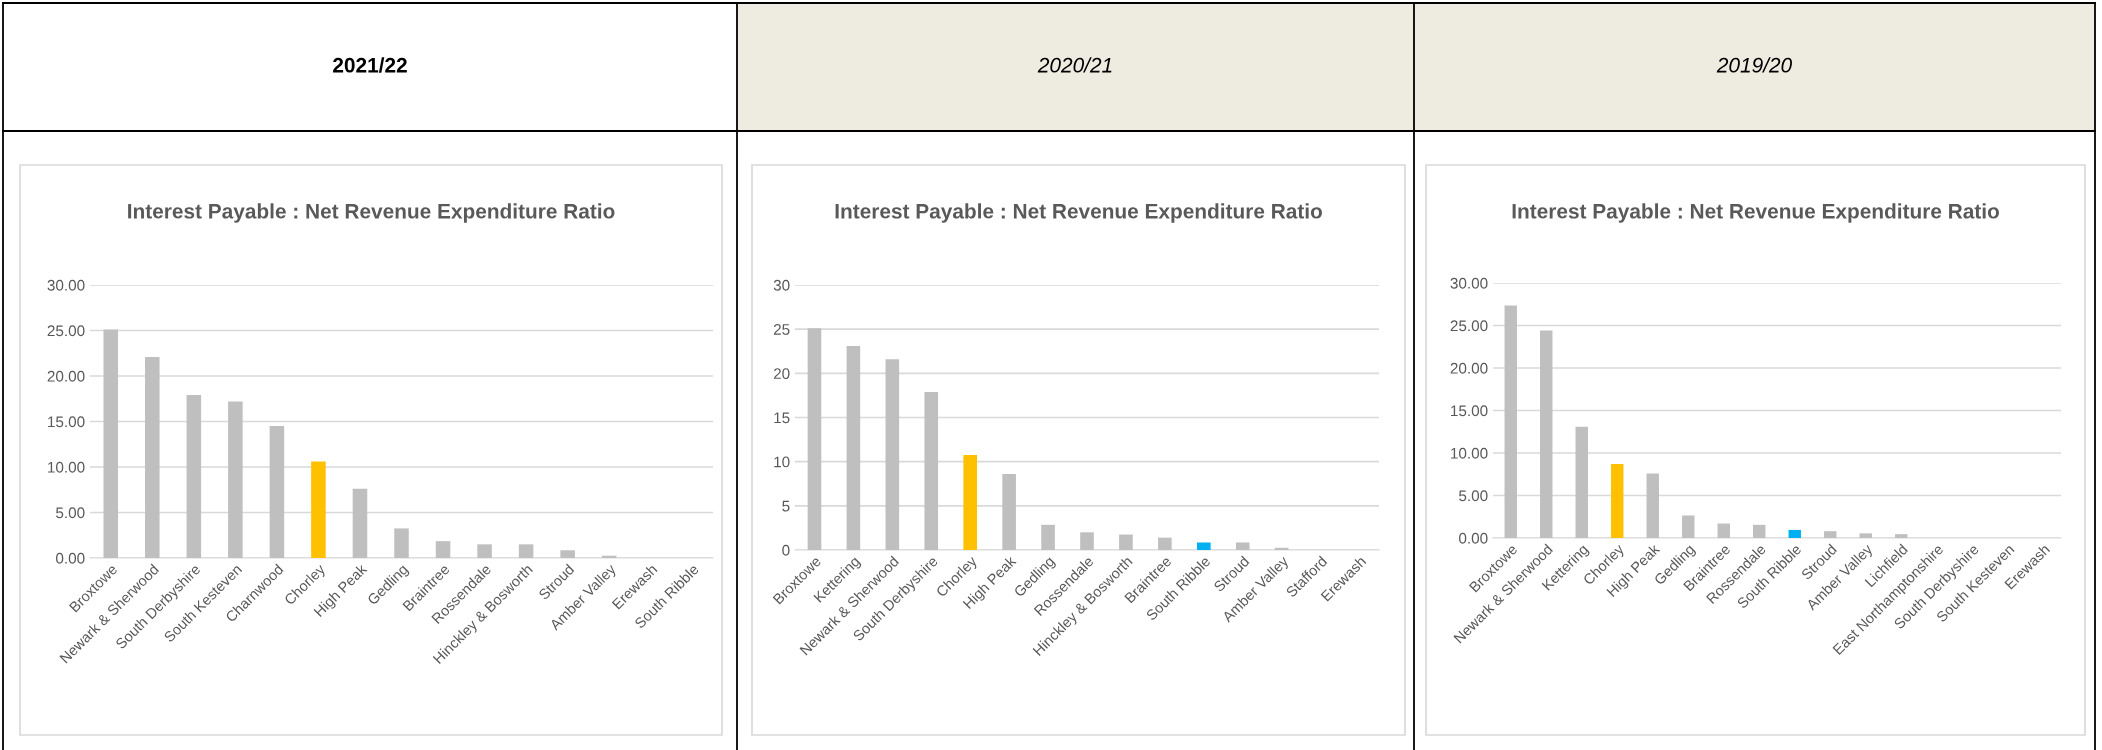 Image resolution: width=2102 pixels, height=750 pixels. I want to click on y-tick-label: 10, so click(782, 462).